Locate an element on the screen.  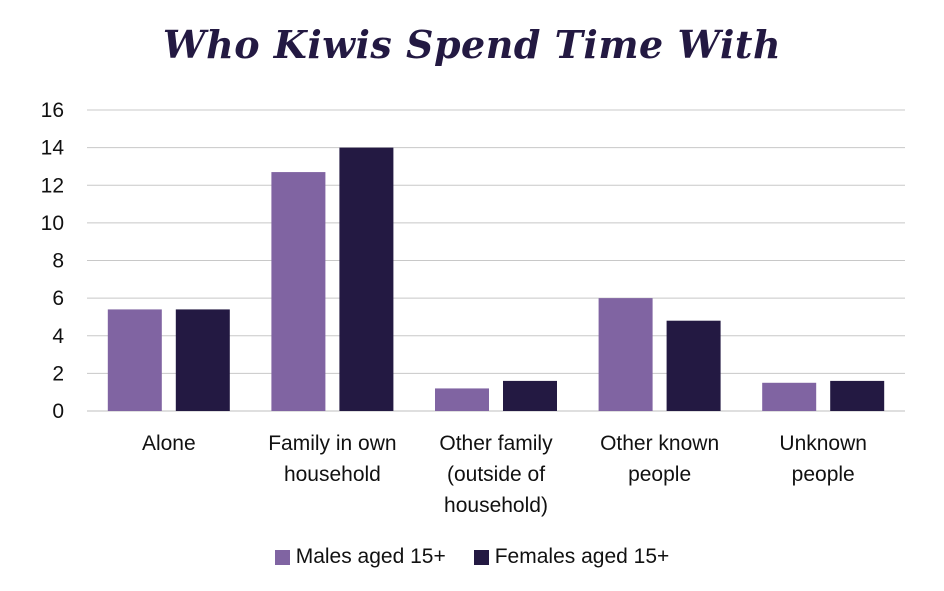
y-tick-label: 8 is located at coordinates (58, 261).